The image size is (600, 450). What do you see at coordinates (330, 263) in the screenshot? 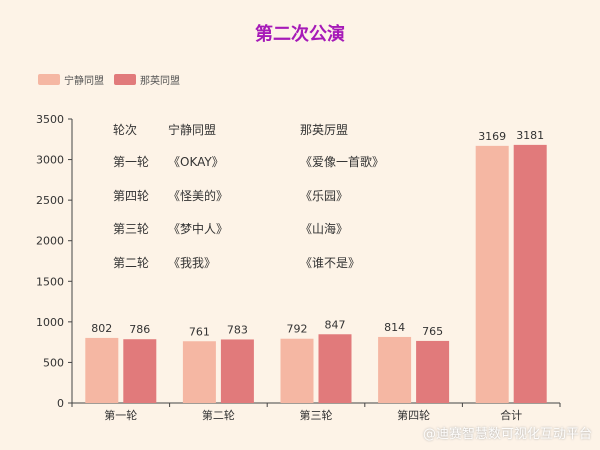
I see `annotation-cell-3-2: 《谁不是》` at bounding box center [330, 263].